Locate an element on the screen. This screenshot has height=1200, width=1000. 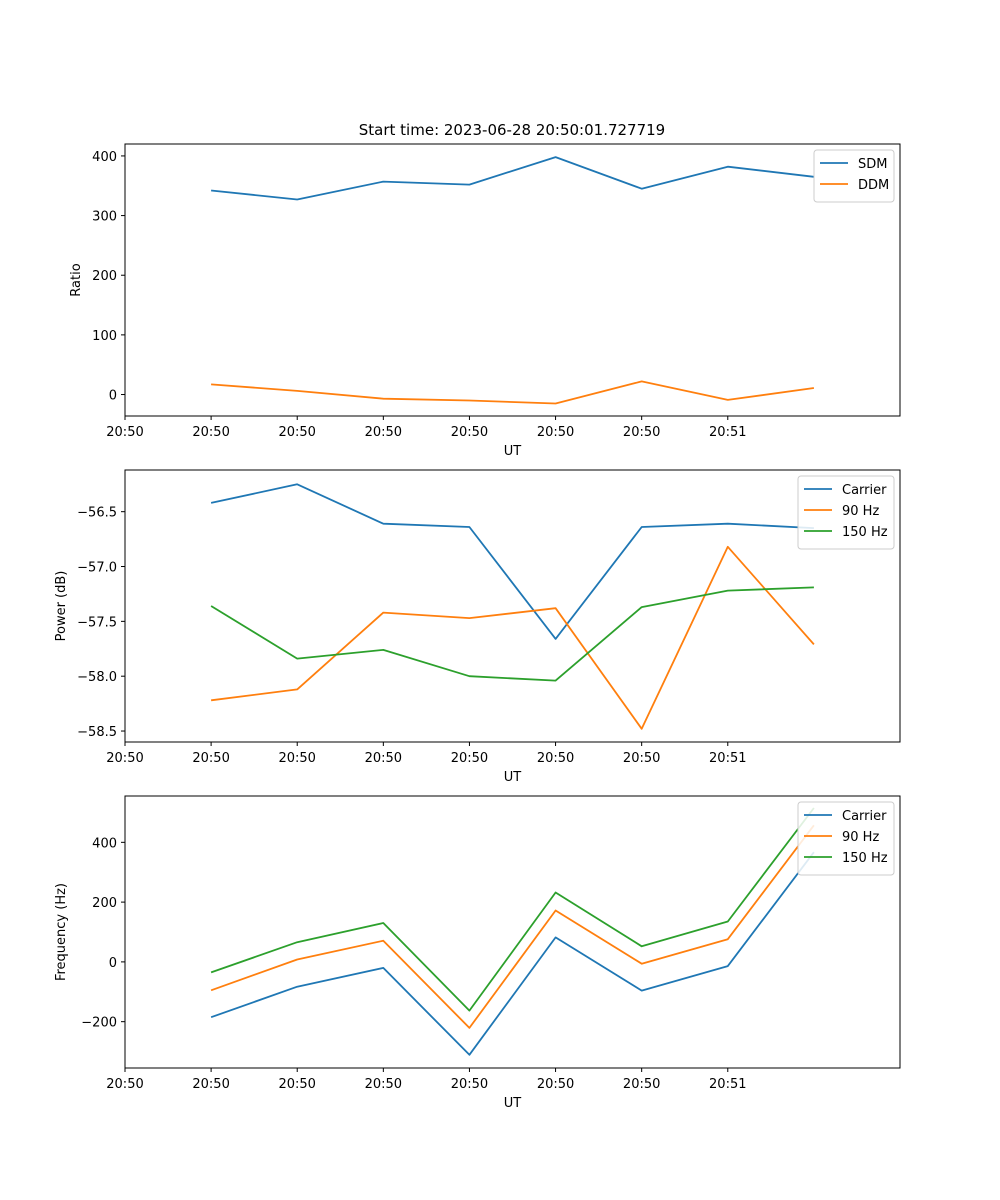
y-tick-label: −58.5 is located at coordinates (97, 732).